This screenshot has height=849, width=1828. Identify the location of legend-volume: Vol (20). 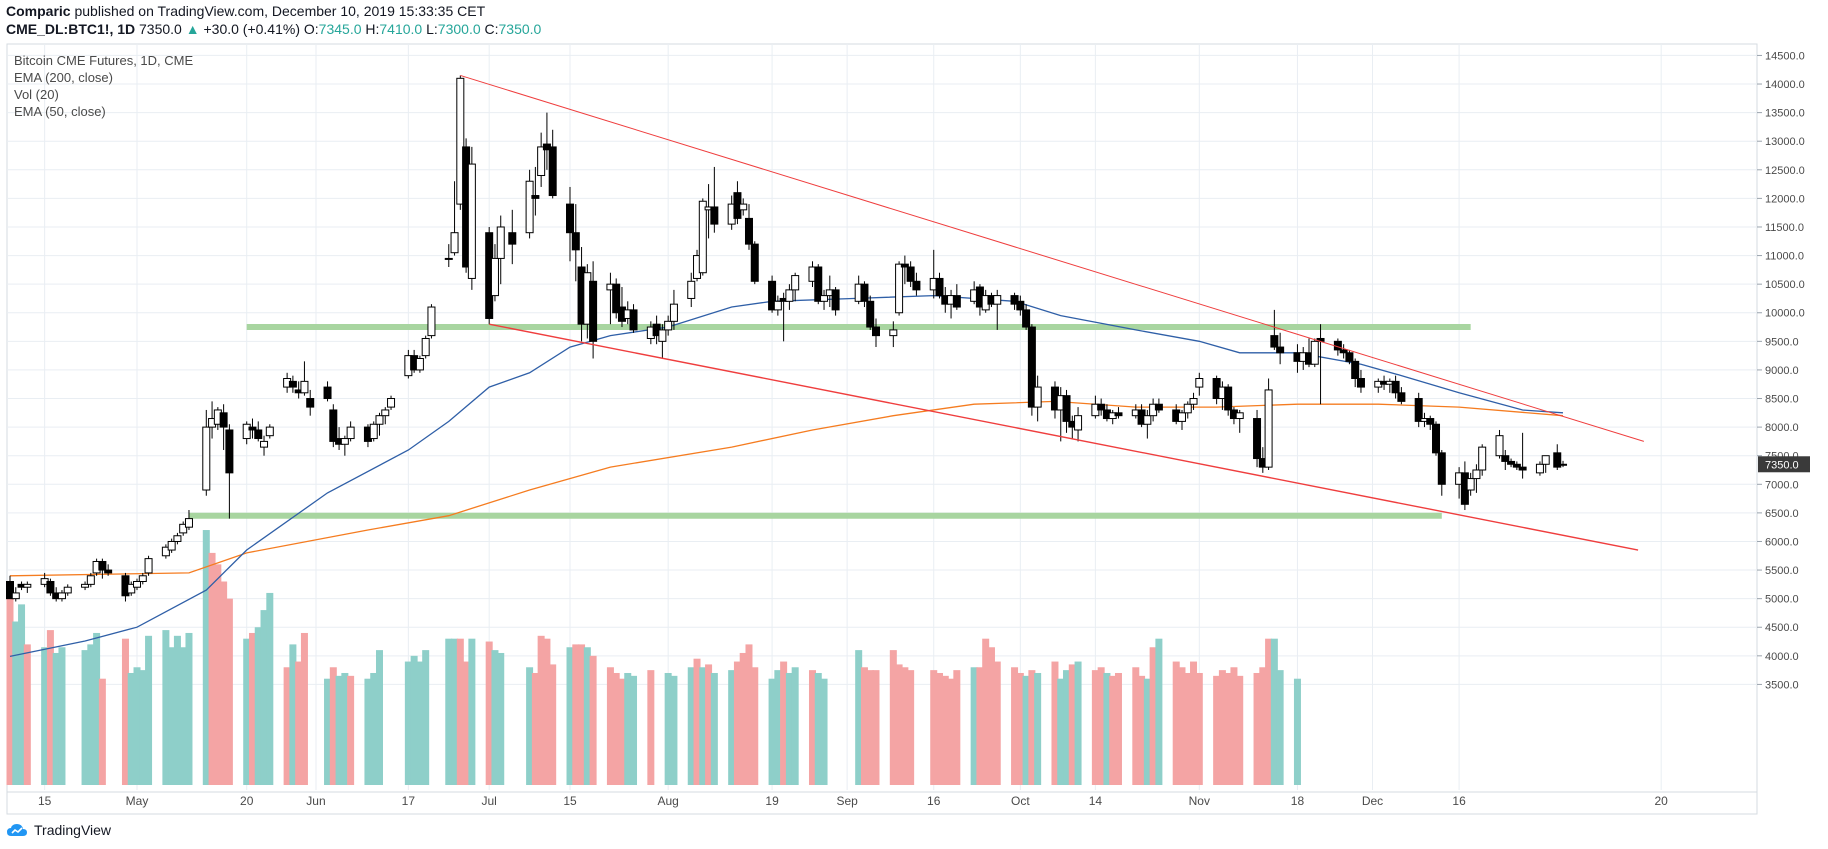
(36, 94).